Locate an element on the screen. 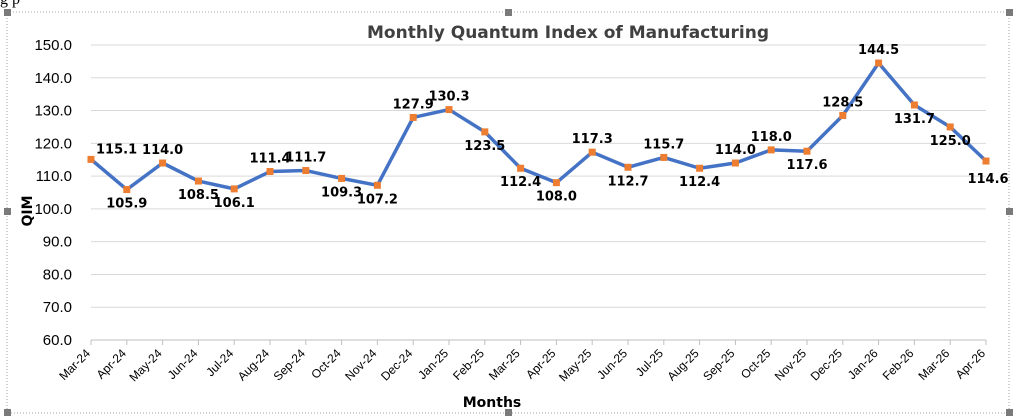 Image resolution: width=1023 pixels, height=418 pixels. x-tick-label: Nov-24 is located at coordinates (360, 364).